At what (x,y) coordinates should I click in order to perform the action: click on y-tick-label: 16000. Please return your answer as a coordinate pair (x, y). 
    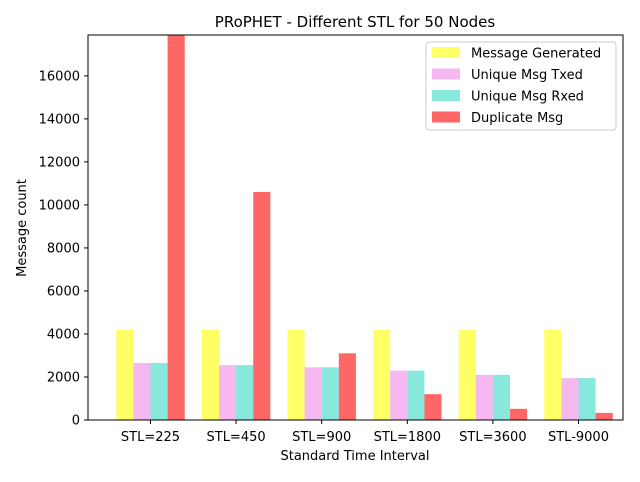
    Looking at the image, I should click on (59, 76).